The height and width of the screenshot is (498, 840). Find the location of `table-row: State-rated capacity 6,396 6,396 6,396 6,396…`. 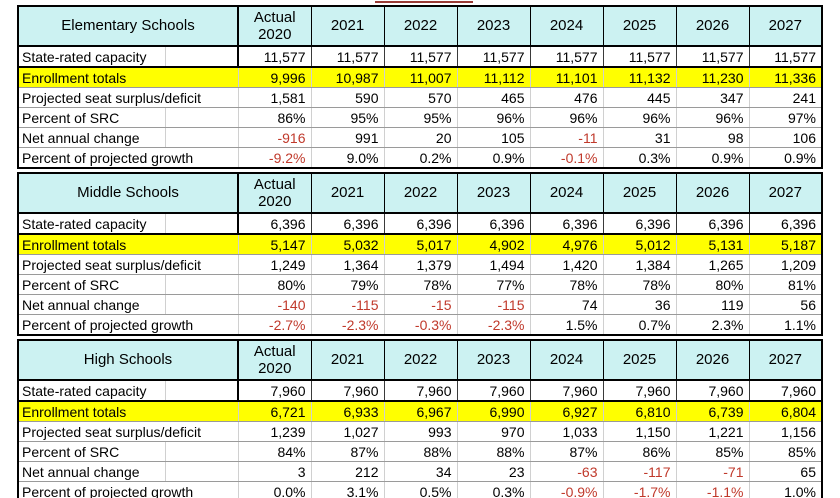

table-row: State-rated capacity 6,396 6,396 6,396 6,396… is located at coordinates (420, 224).